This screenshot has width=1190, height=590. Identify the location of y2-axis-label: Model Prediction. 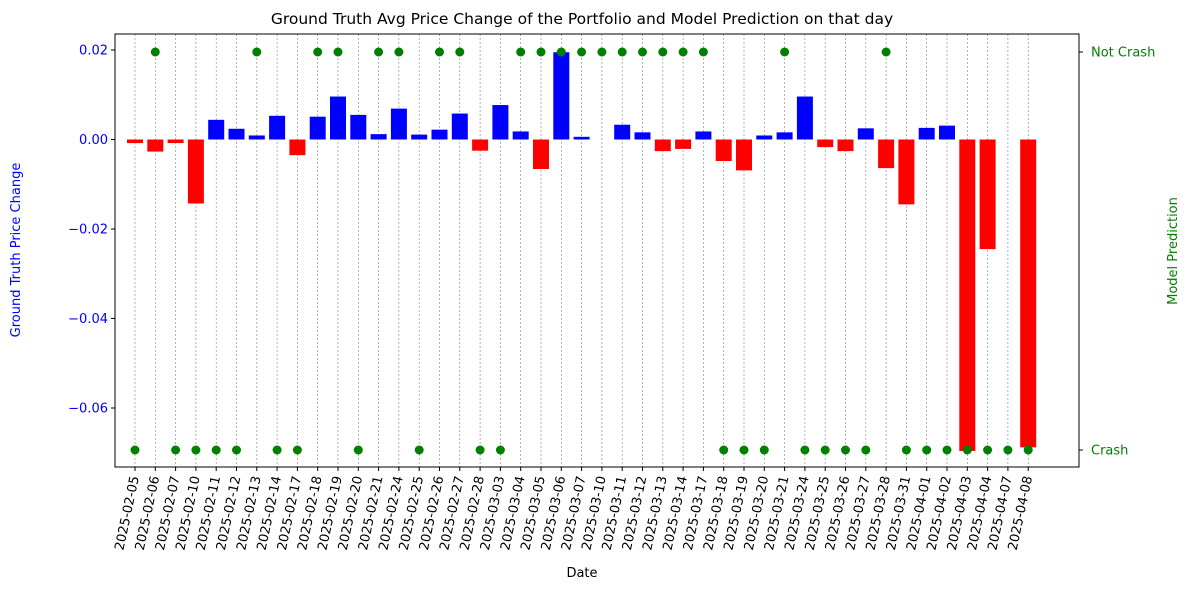
(1173, 251).